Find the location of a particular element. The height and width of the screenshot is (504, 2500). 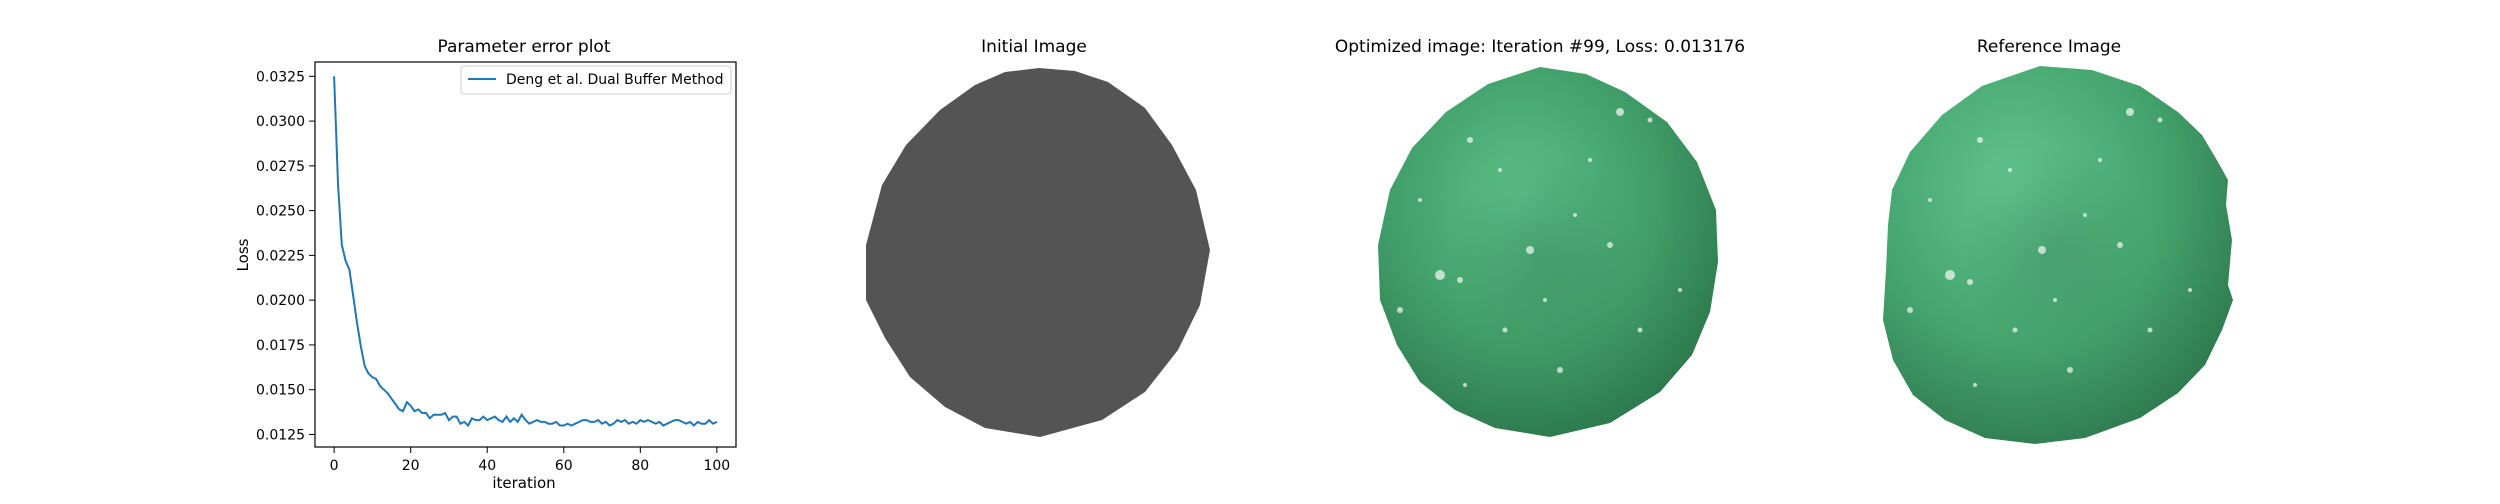

y-tick-label: 0.0200 is located at coordinates (280, 301).